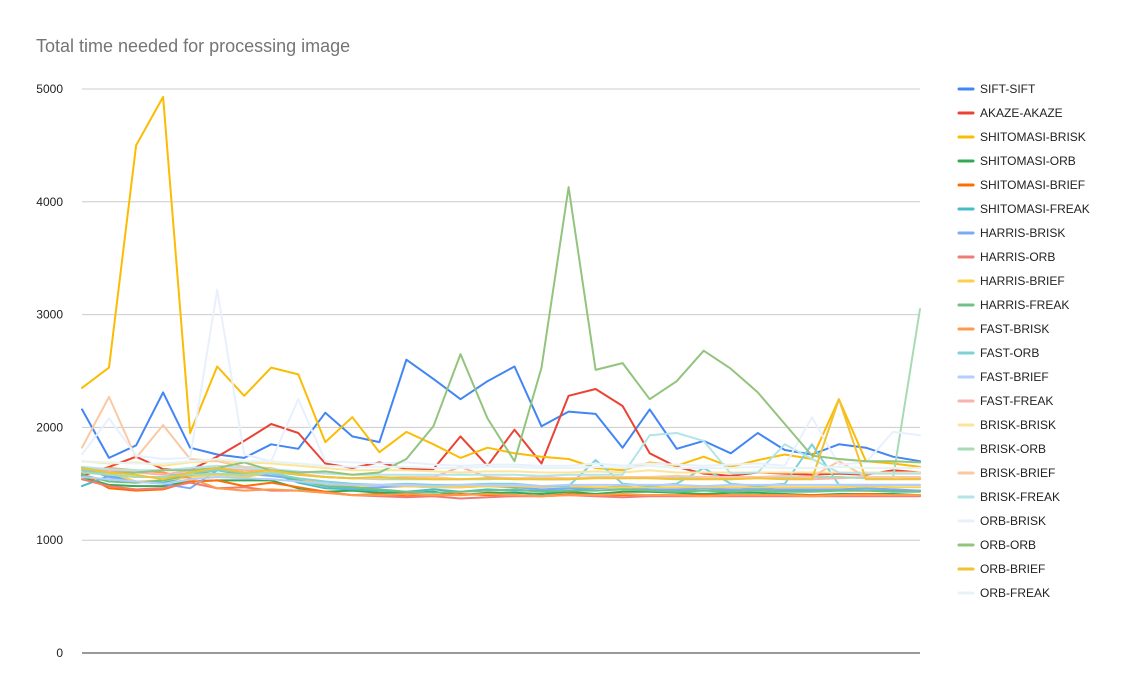 This screenshot has width=1124, height=695. I want to click on legend-label: SIFT-SIFT, so click(1008, 89).